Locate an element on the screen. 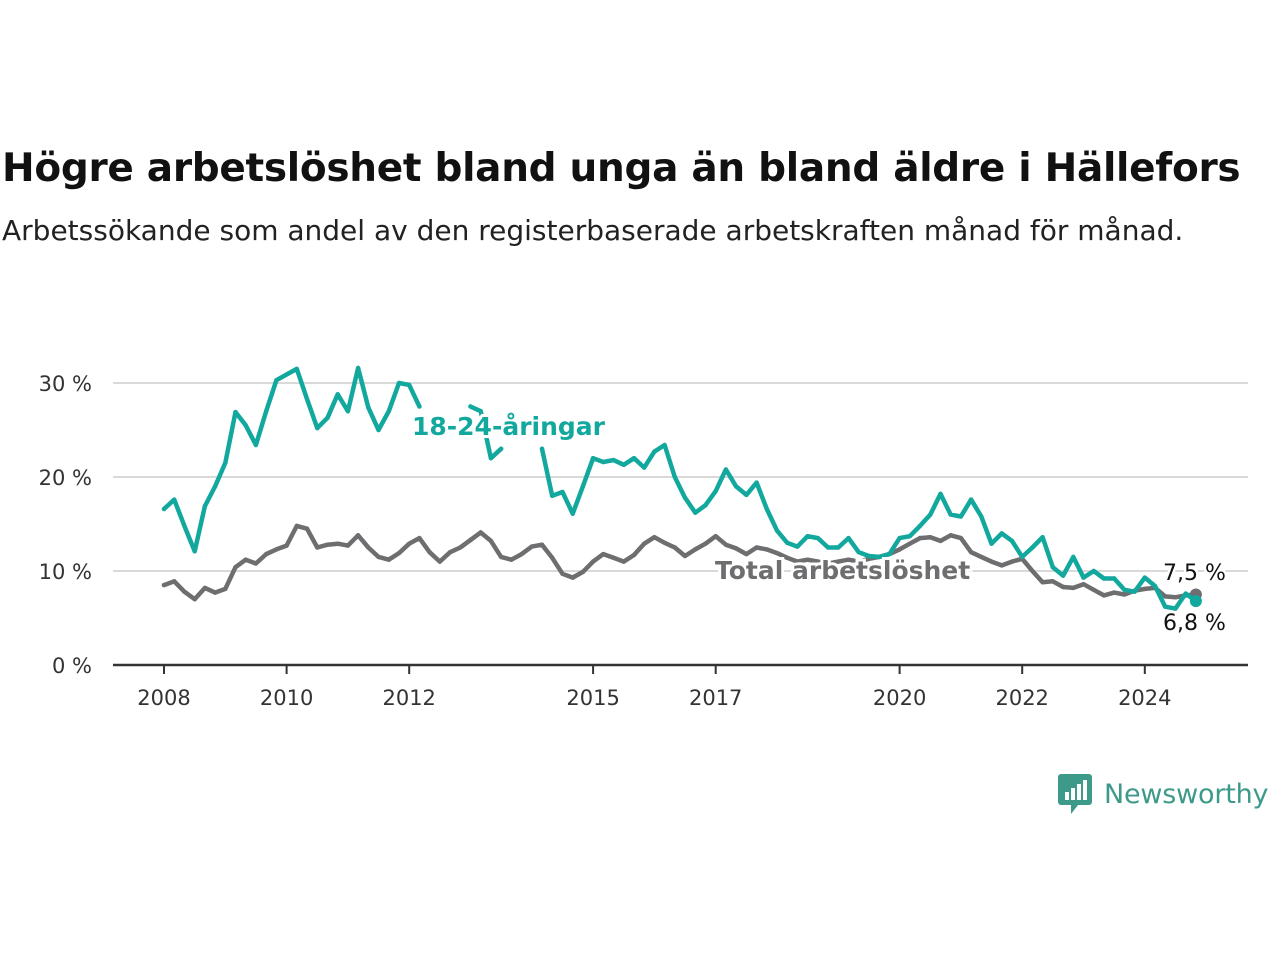 The width and height of the screenshot is (1280, 960). series-label-total: Total arbetslöshet is located at coordinates (842, 570).